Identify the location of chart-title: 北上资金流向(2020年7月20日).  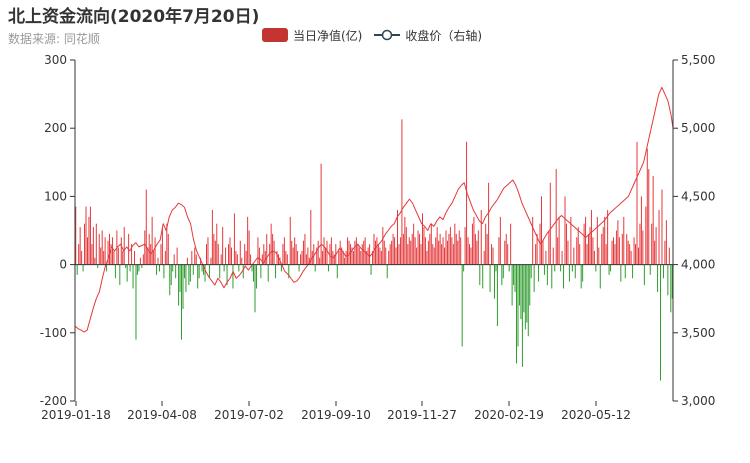
(134, 17).